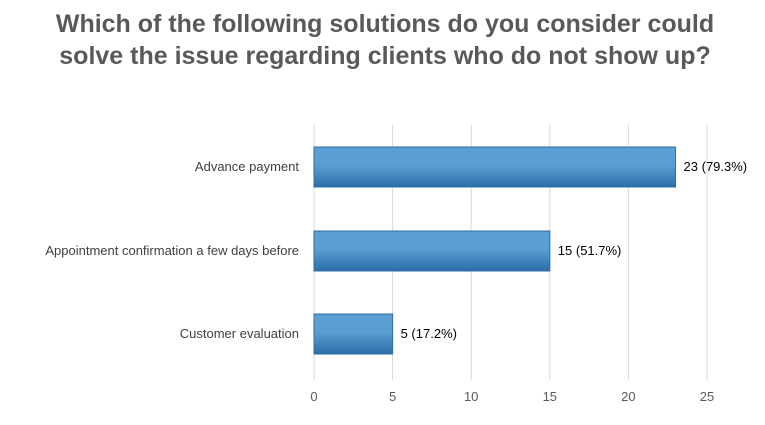  What do you see at coordinates (239, 333) in the screenshot?
I see `category-label: Customer evaluation` at bounding box center [239, 333].